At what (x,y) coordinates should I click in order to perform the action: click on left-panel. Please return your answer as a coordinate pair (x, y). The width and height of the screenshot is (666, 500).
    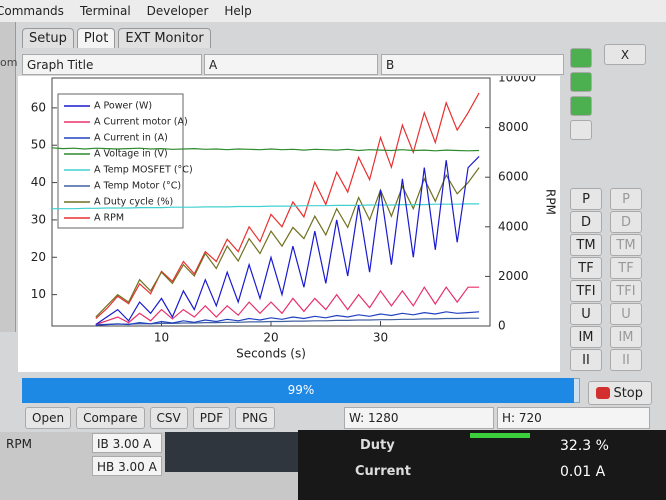
    Looking at the image, I should click on (8, 177).